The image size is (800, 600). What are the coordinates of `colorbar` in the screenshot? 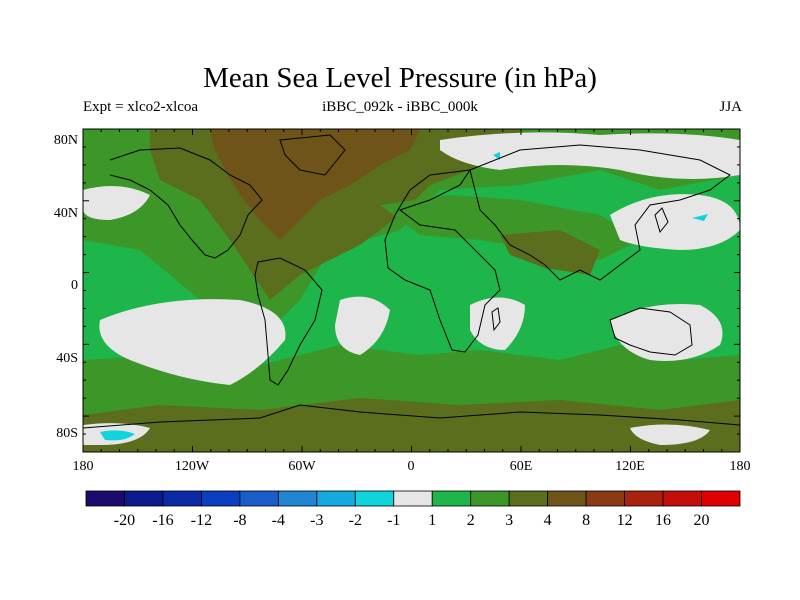 It's located at (413, 498).